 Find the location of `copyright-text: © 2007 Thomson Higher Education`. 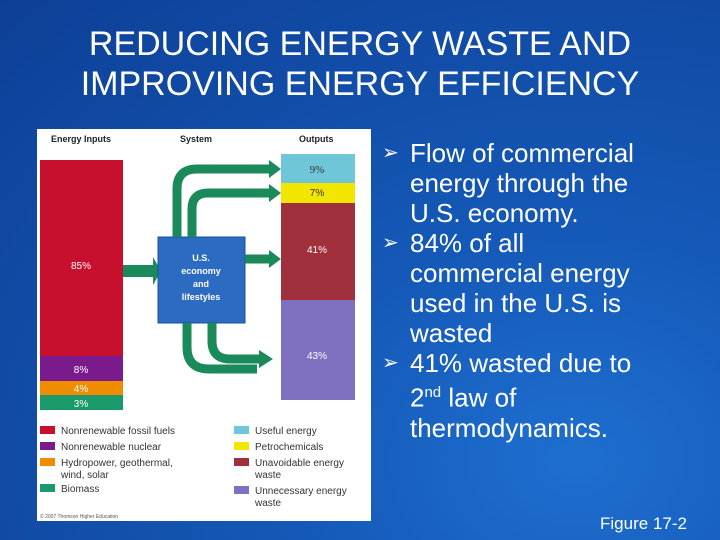

copyright-text: © 2007 Thomson Higher Education is located at coordinates (79, 516).